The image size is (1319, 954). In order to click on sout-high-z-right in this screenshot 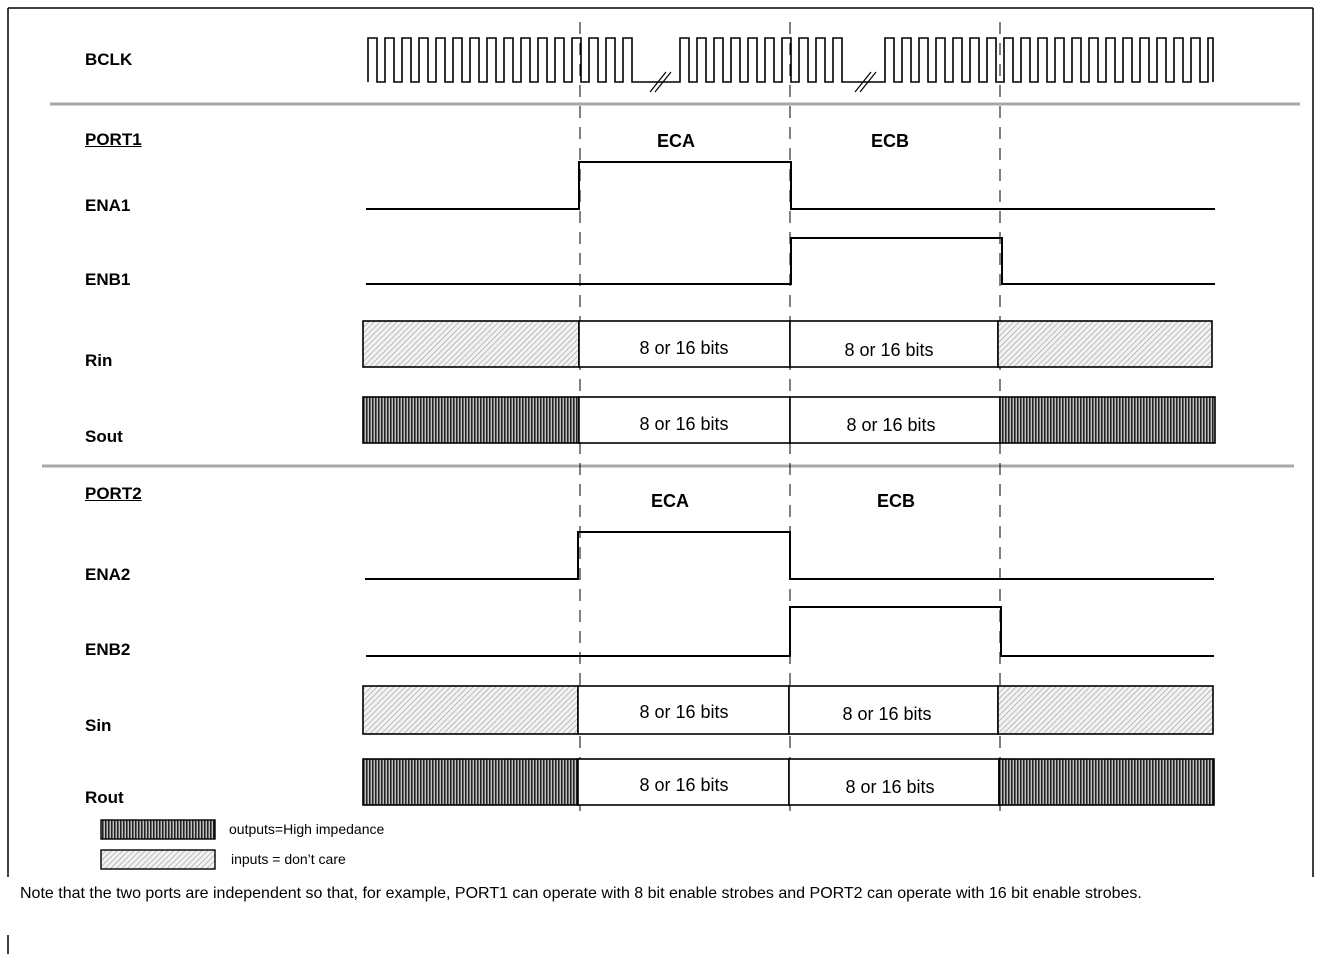, I will do `click(1107, 420)`.